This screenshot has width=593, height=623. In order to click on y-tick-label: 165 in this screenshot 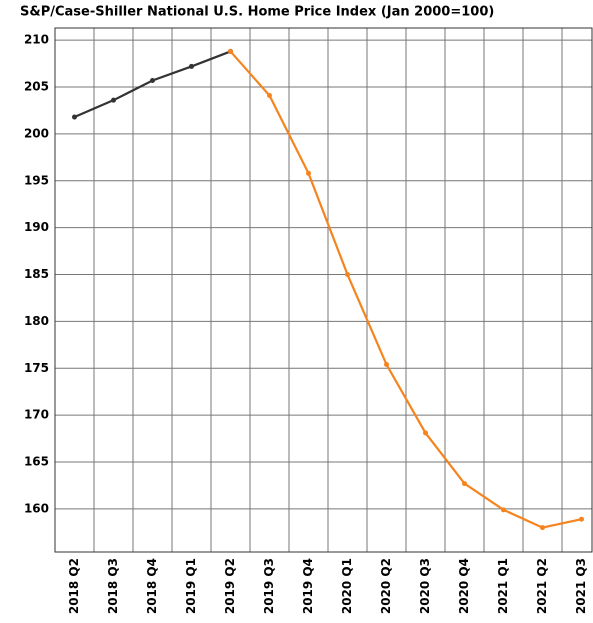, I will do `click(36, 462)`.